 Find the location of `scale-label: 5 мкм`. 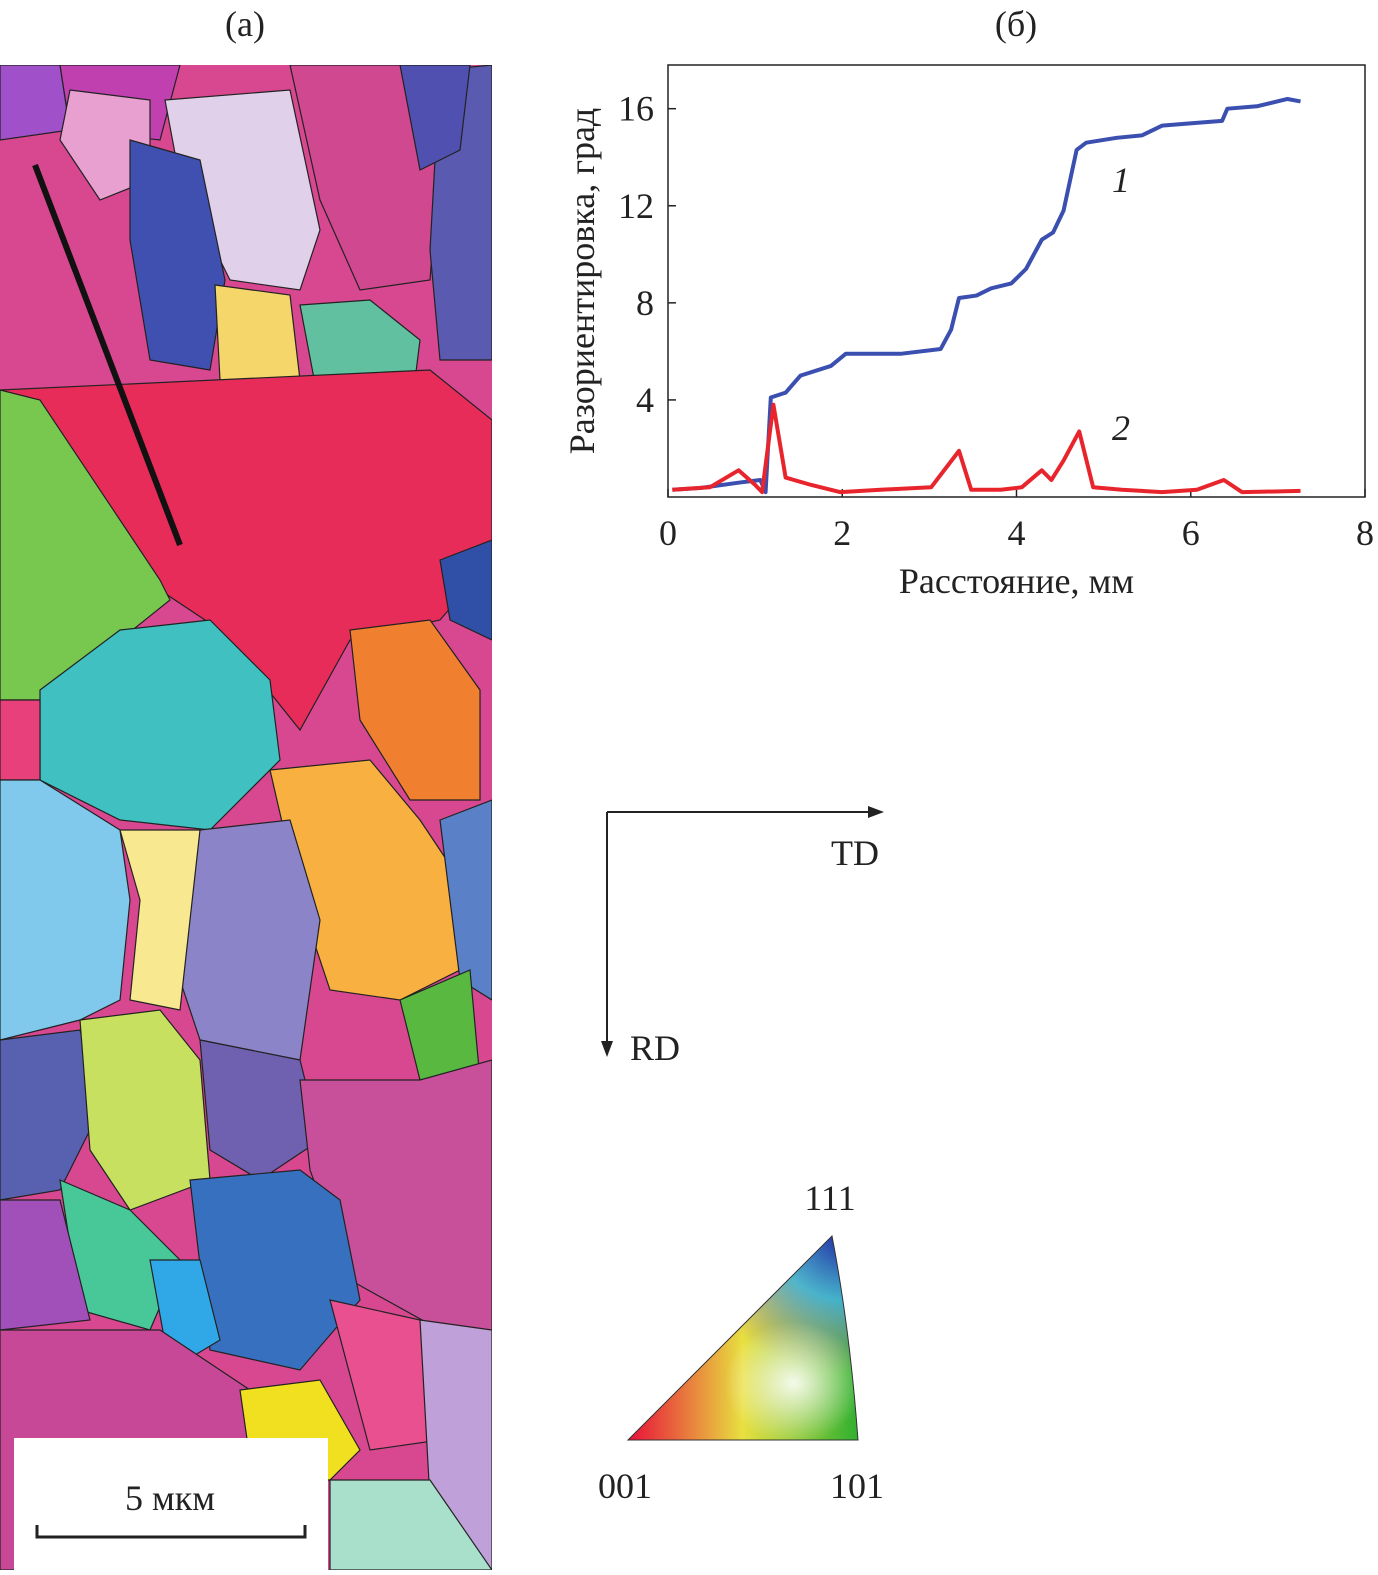

scale-label: 5 мкм is located at coordinates (170, 1498).